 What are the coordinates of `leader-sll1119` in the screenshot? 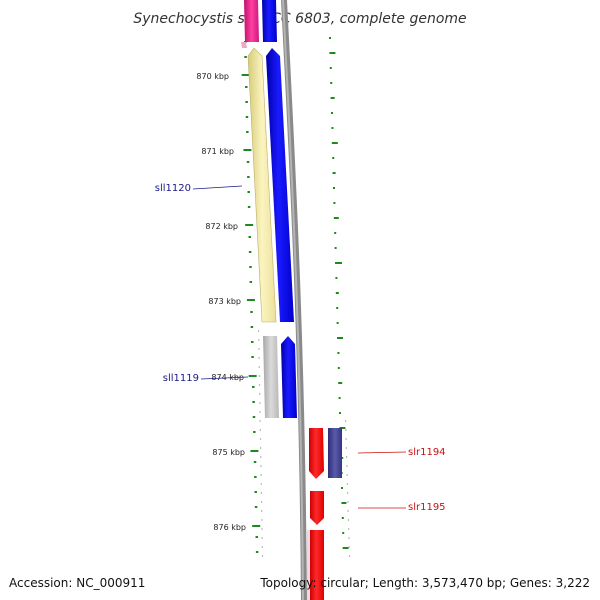 It's located at (224, 378).